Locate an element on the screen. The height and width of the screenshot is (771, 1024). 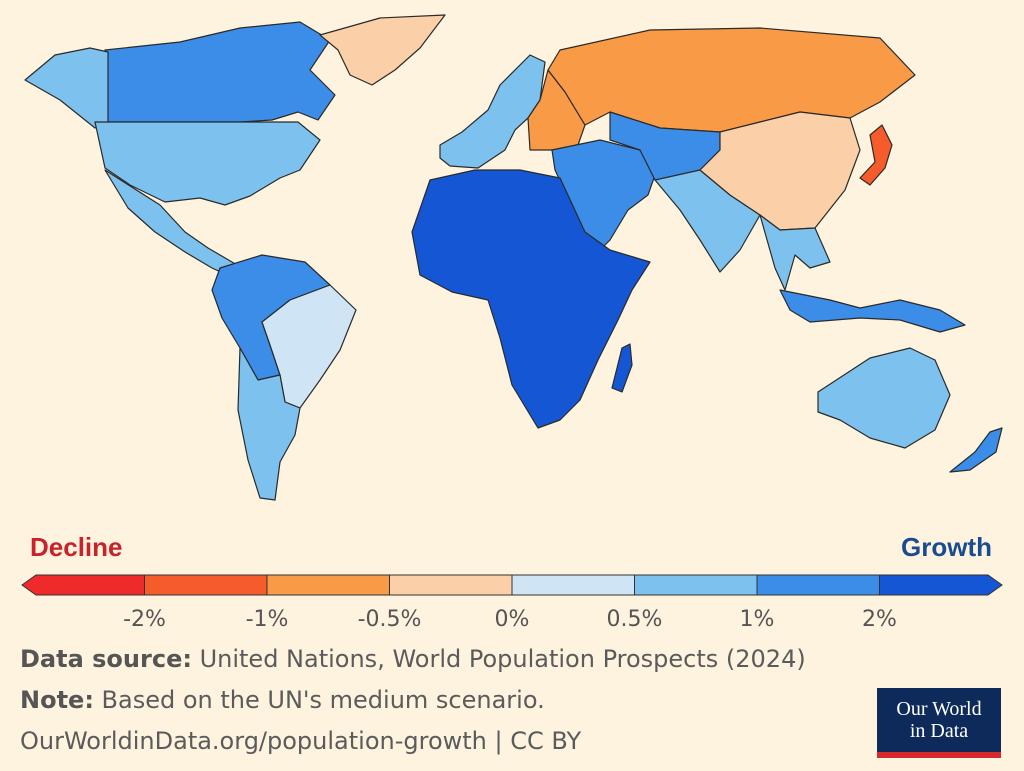
logo-line-1: Our World is located at coordinates (939, 709).